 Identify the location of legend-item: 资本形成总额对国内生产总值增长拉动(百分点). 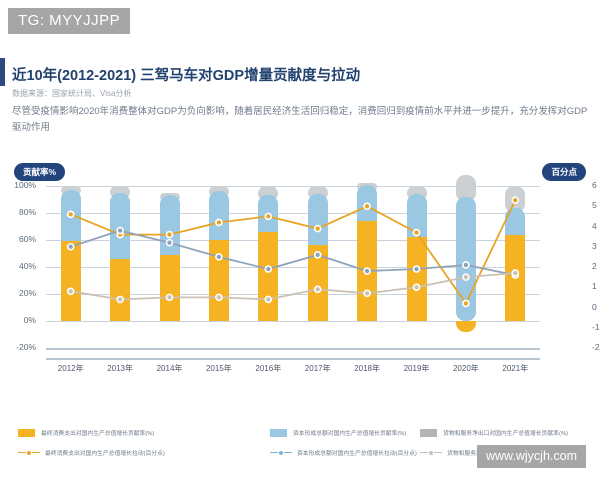
(343, 452).